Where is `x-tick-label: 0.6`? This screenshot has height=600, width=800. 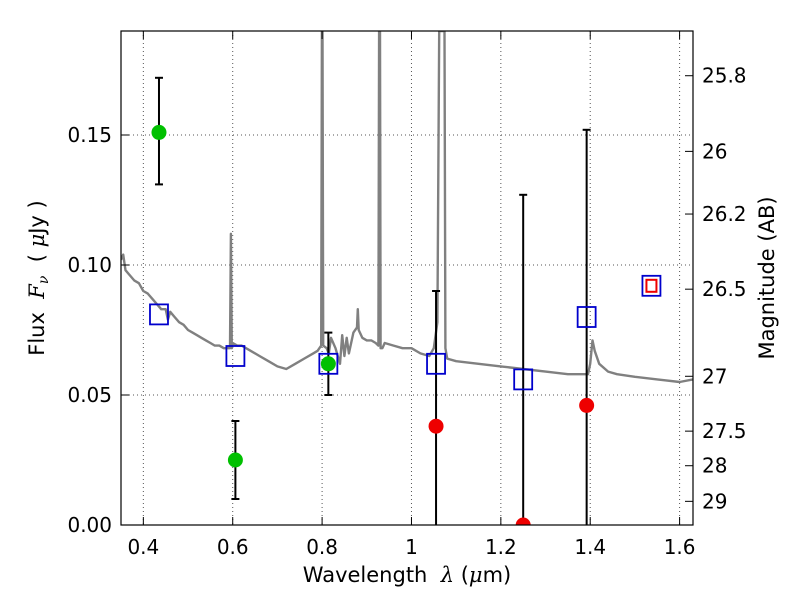 x-tick-label: 0.6 is located at coordinates (233, 547).